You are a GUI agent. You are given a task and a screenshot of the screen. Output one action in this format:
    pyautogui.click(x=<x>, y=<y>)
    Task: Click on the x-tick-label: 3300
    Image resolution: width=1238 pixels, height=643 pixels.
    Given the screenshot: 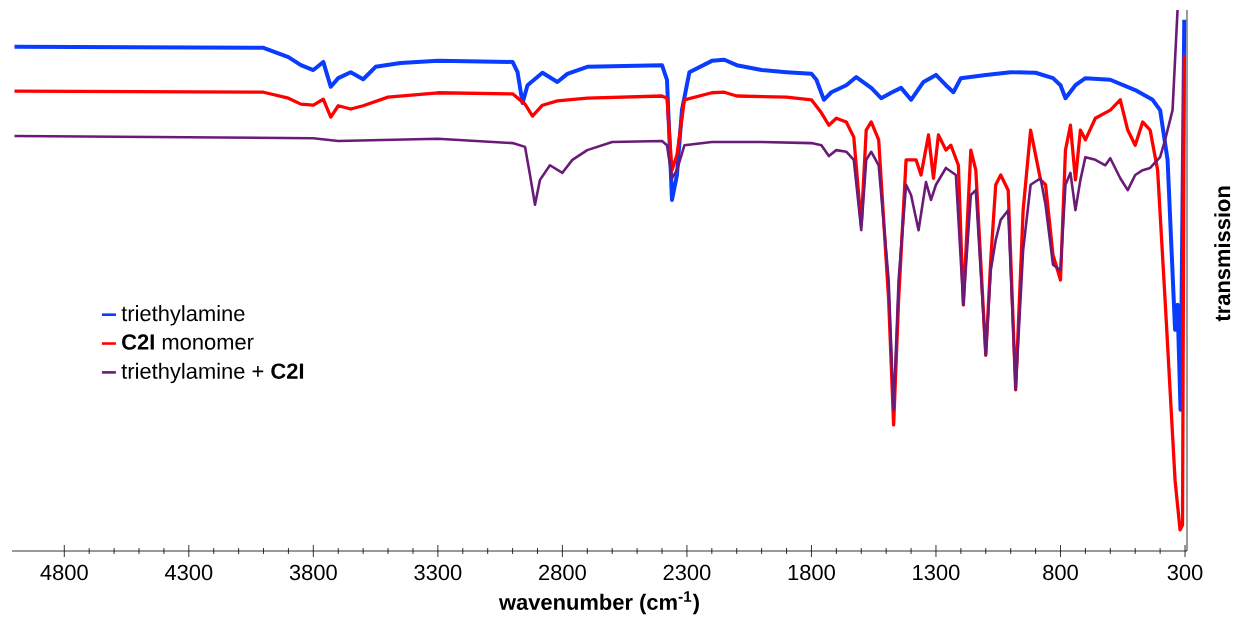 What is the action you would take?
    pyautogui.click(x=438, y=572)
    